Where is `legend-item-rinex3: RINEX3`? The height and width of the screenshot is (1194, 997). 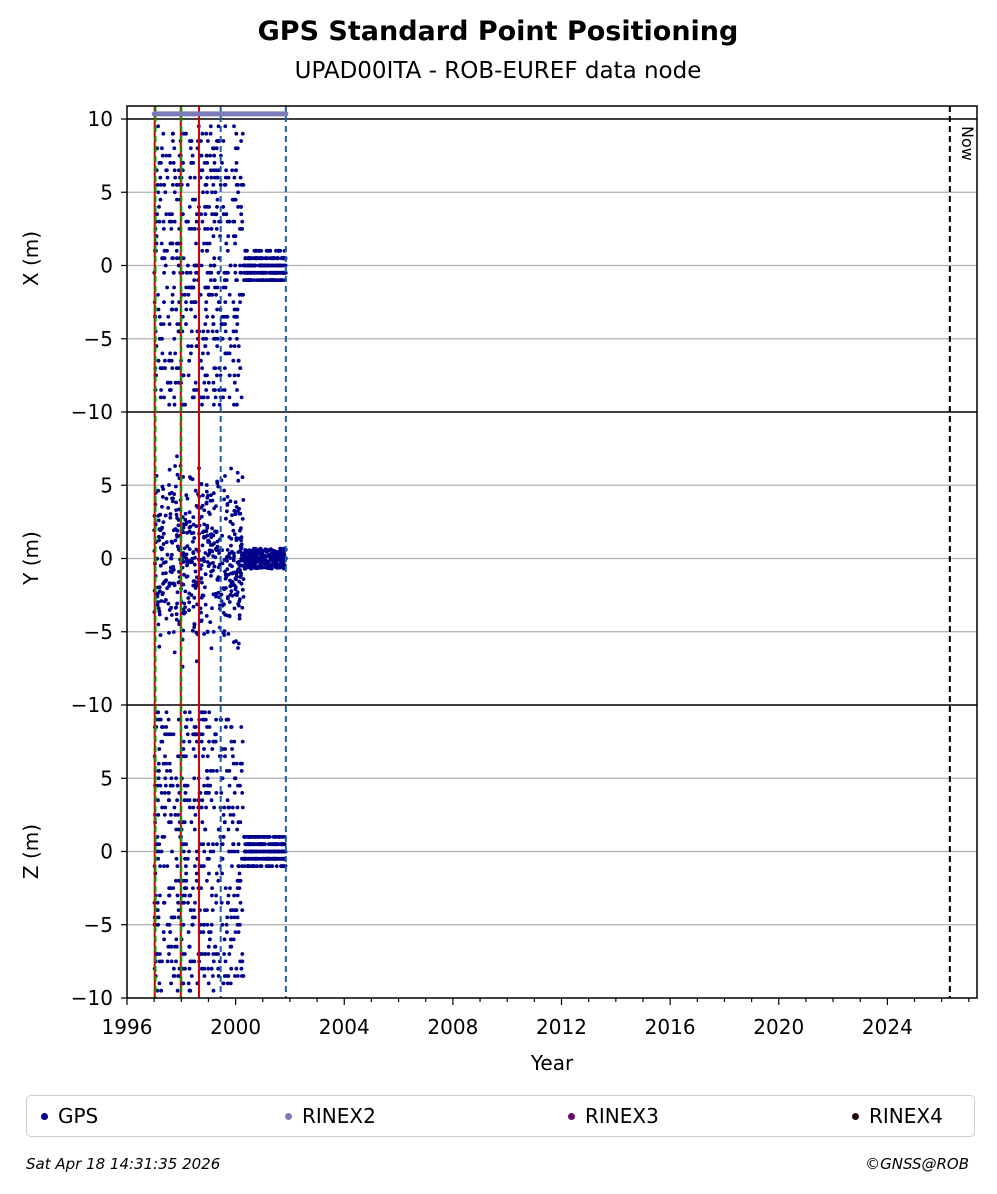 legend-item-rinex3: RINEX3 is located at coordinates (613, 1116).